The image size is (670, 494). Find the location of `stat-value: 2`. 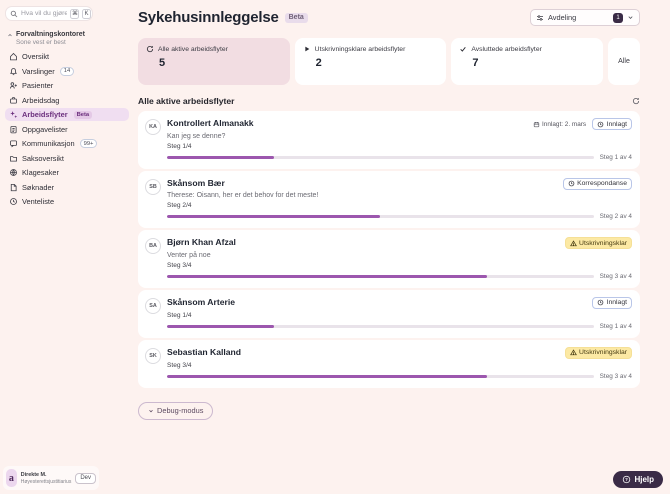

stat-value: 2 is located at coordinates (318, 63).